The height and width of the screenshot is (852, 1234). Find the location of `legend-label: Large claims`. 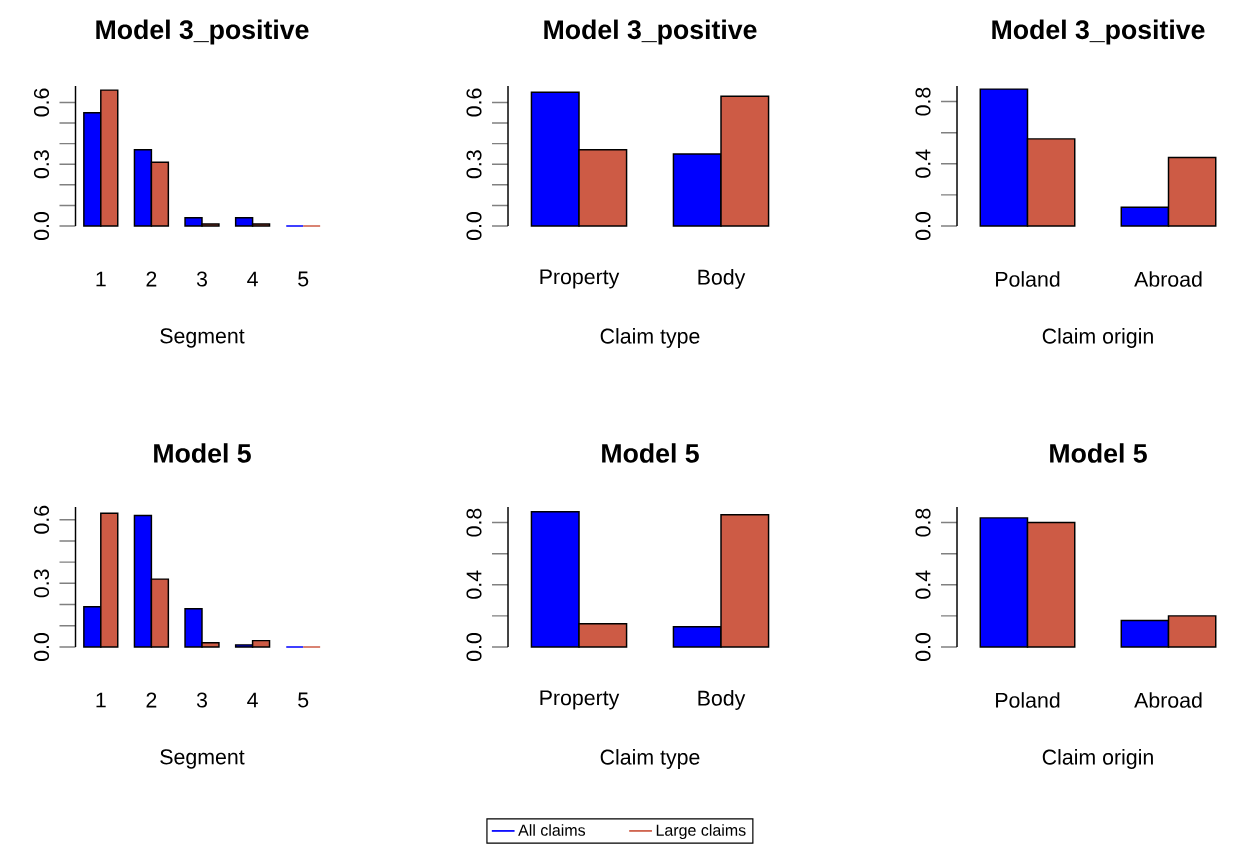

legend-label: Large claims is located at coordinates (701, 832).